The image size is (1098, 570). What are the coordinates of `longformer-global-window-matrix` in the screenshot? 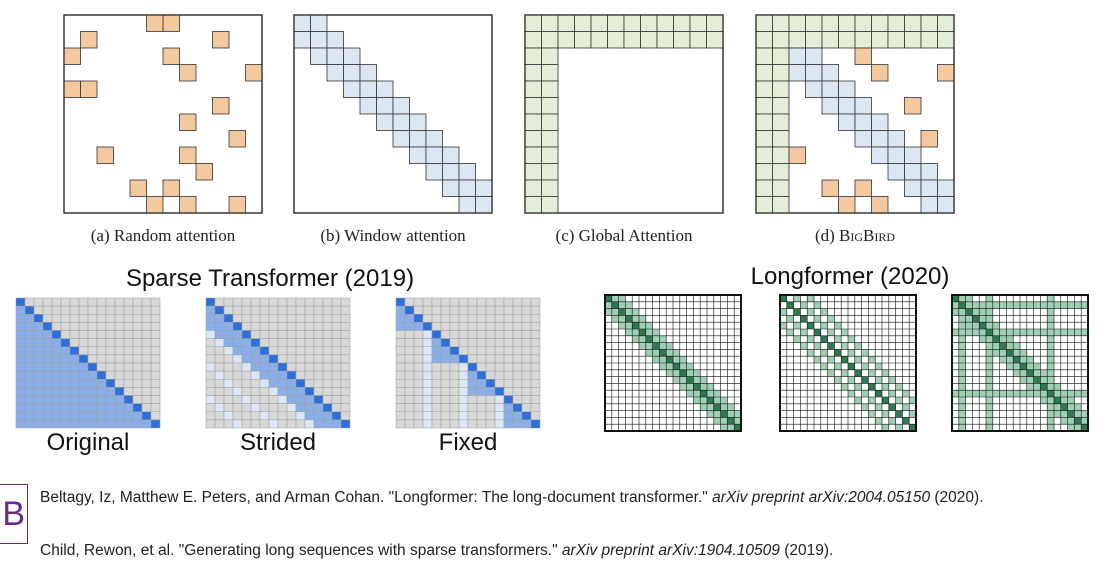 It's located at (1020, 363).